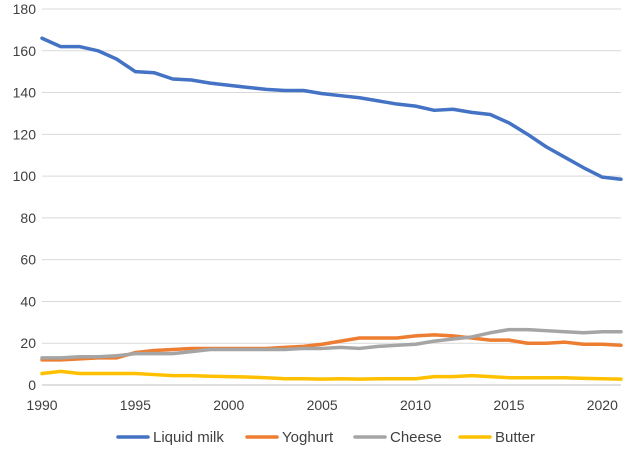  I want to click on legend-item-liquid-milk: Liquid milk, so click(170, 437).